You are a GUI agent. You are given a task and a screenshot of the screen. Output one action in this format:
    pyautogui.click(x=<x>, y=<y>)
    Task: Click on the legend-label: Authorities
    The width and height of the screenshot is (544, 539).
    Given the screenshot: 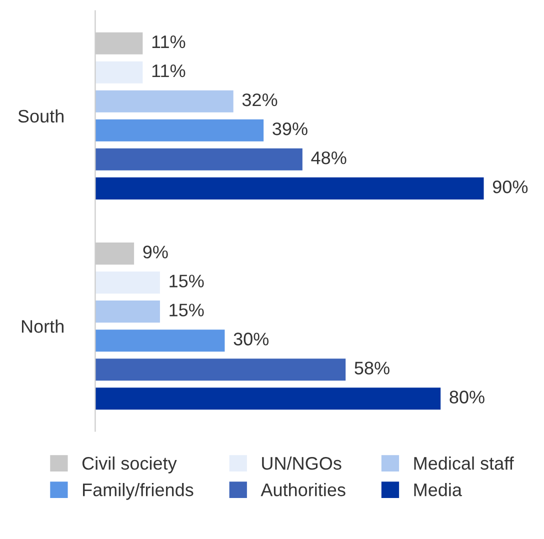 What is the action you would take?
    pyautogui.click(x=303, y=489)
    